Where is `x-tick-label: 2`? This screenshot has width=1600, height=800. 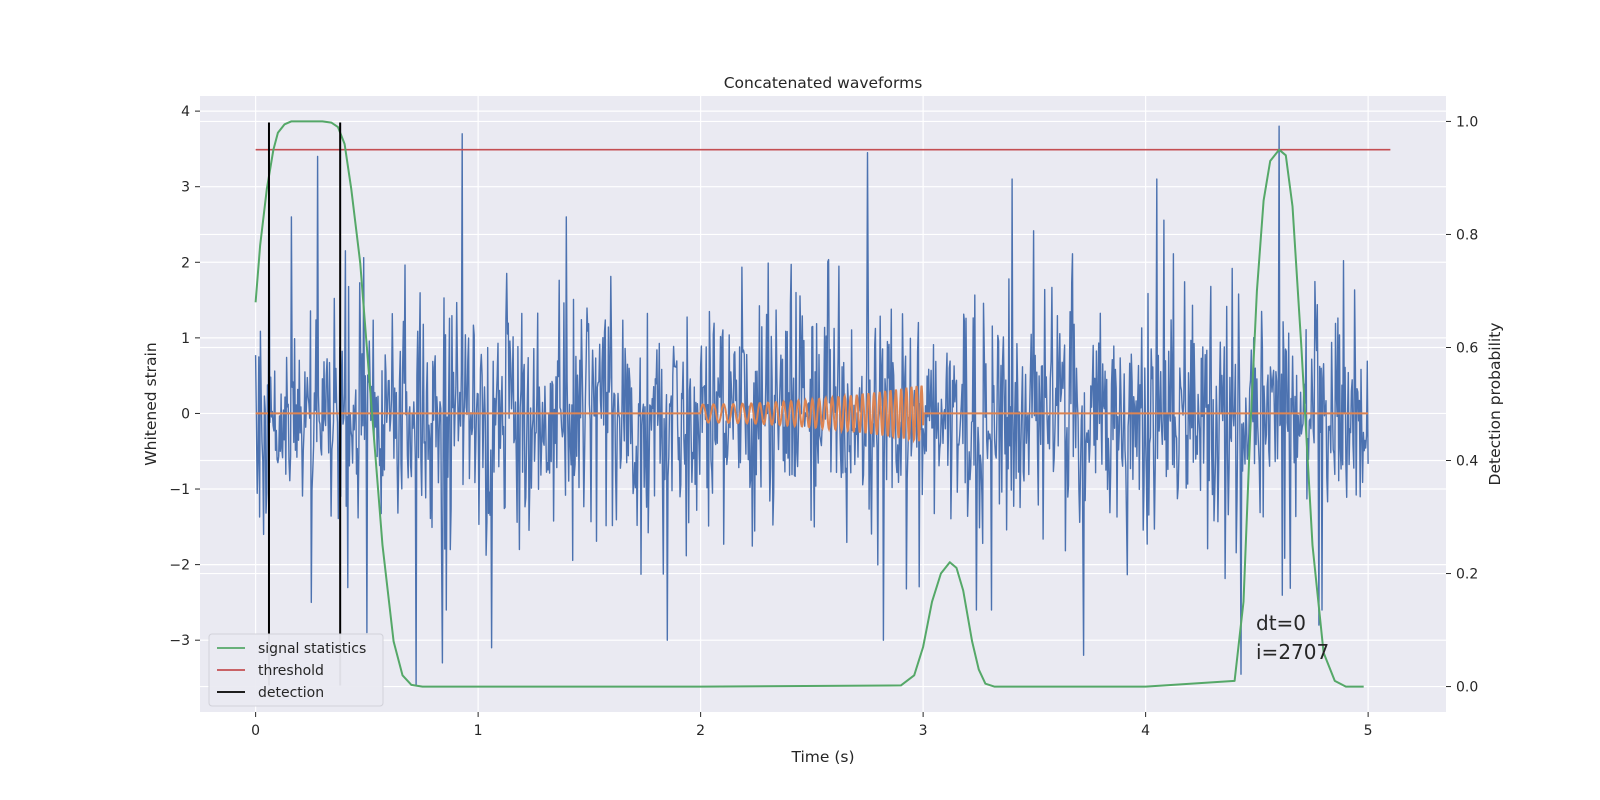 x-tick-label: 2 is located at coordinates (700, 731).